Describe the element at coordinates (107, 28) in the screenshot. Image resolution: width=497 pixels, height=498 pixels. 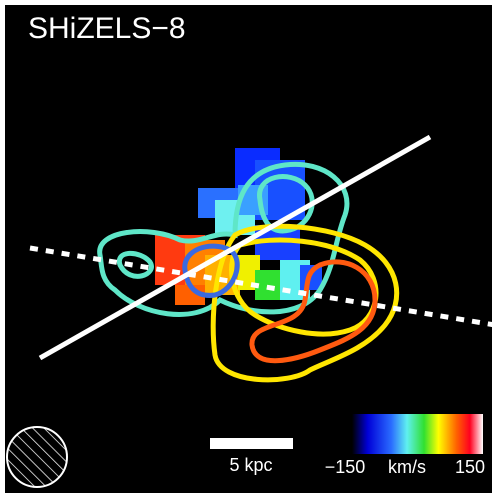
I see `title: SHiZELS−8` at that location.